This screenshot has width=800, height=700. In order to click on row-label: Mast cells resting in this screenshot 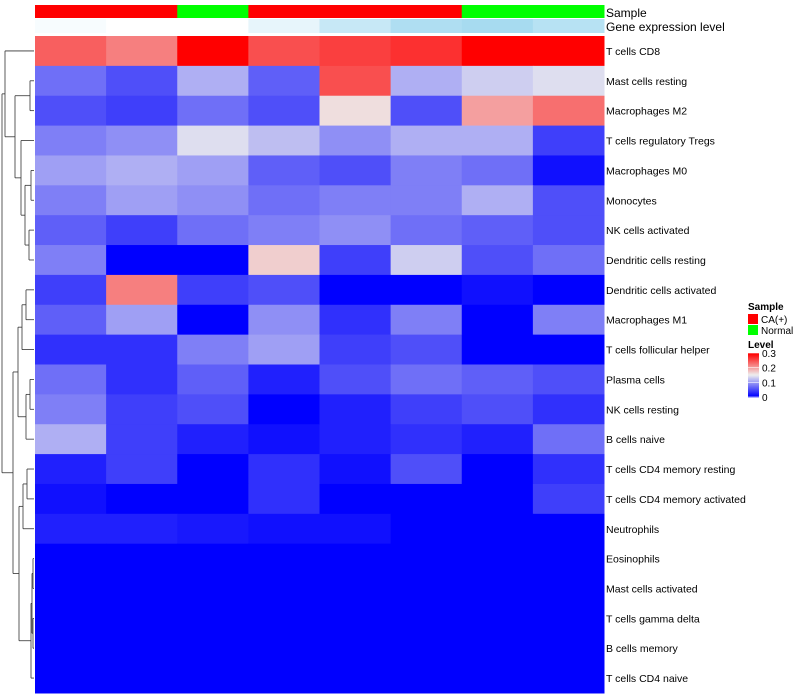, I will do `click(646, 82)`.